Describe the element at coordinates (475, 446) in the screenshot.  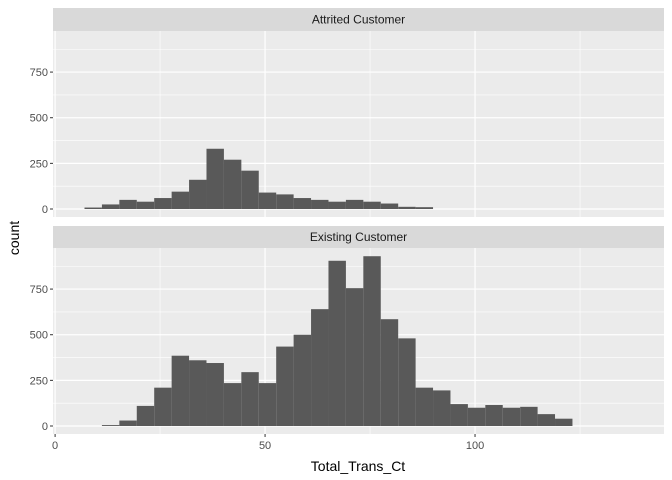
I see `x-tick-label: 100` at that location.